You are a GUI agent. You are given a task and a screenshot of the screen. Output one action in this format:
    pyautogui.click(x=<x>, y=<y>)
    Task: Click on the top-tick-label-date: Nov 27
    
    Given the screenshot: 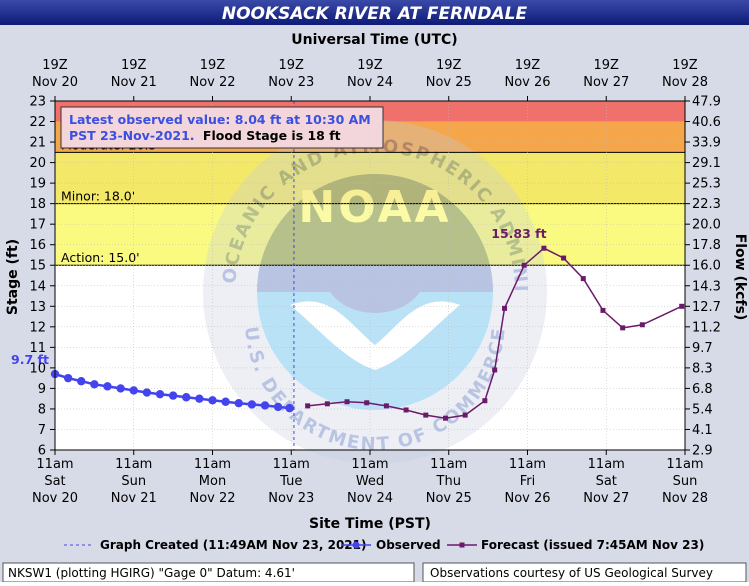 What is the action you would take?
    pyautogui.click(x=606, y=82)
    